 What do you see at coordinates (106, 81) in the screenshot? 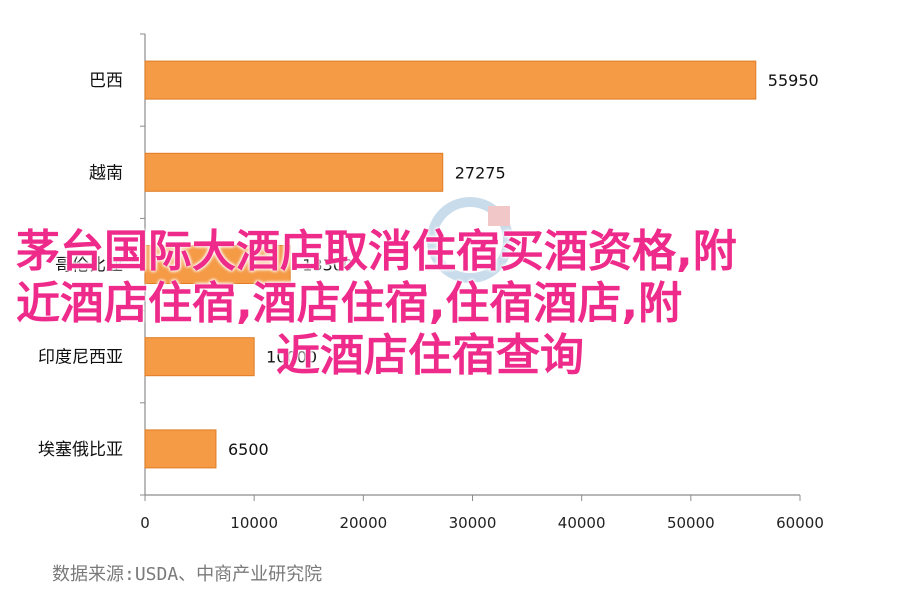
I see `category-label: 巴西` at bounding box center [106, 81].